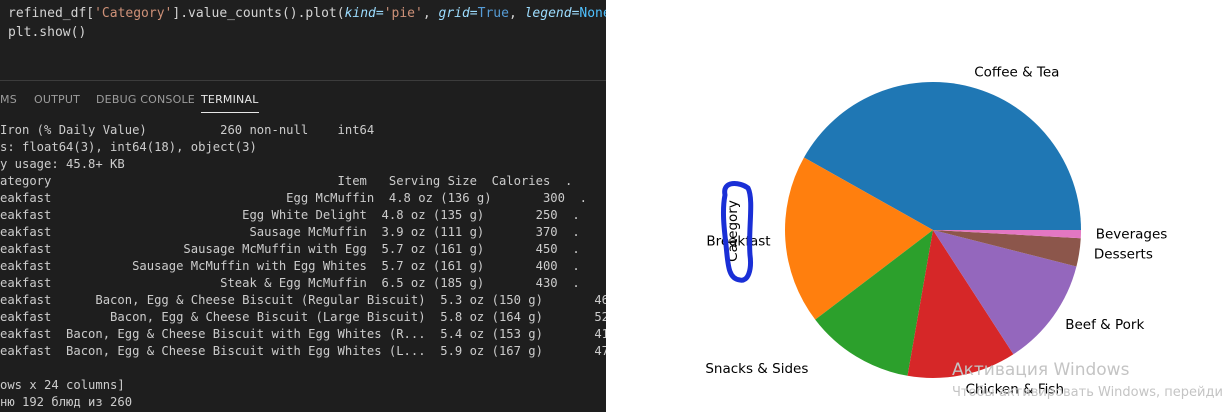  Describe the element at coordinates (942, 155) in the screenshot. I see `pie-slice-coffee-tea` at that location.